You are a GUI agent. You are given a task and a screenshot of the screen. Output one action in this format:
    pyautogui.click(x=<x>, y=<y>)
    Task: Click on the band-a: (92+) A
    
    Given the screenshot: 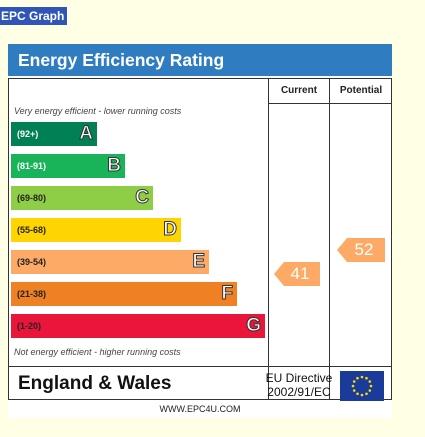 What is the action you would take?
    pyautogui.click(x=54, y=134)
    